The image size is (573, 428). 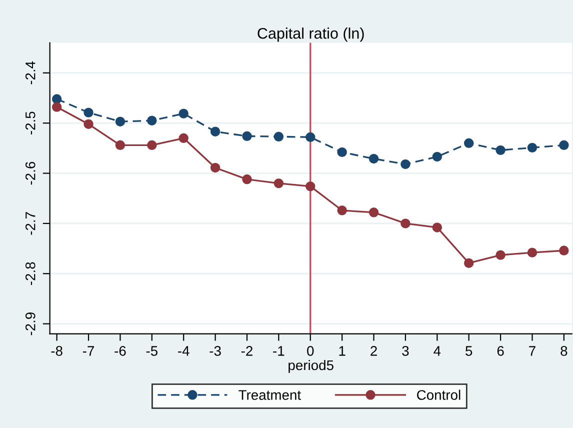 I want to click on x-tick-label: 1, so click(x=342, y=351).